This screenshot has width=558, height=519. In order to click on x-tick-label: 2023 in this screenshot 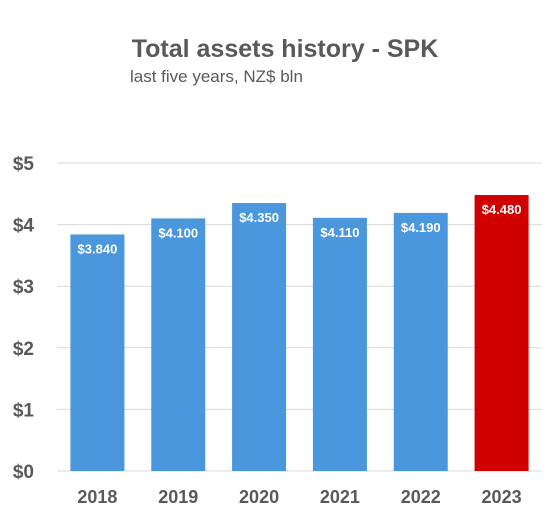, I will do `click(502, 497)`.